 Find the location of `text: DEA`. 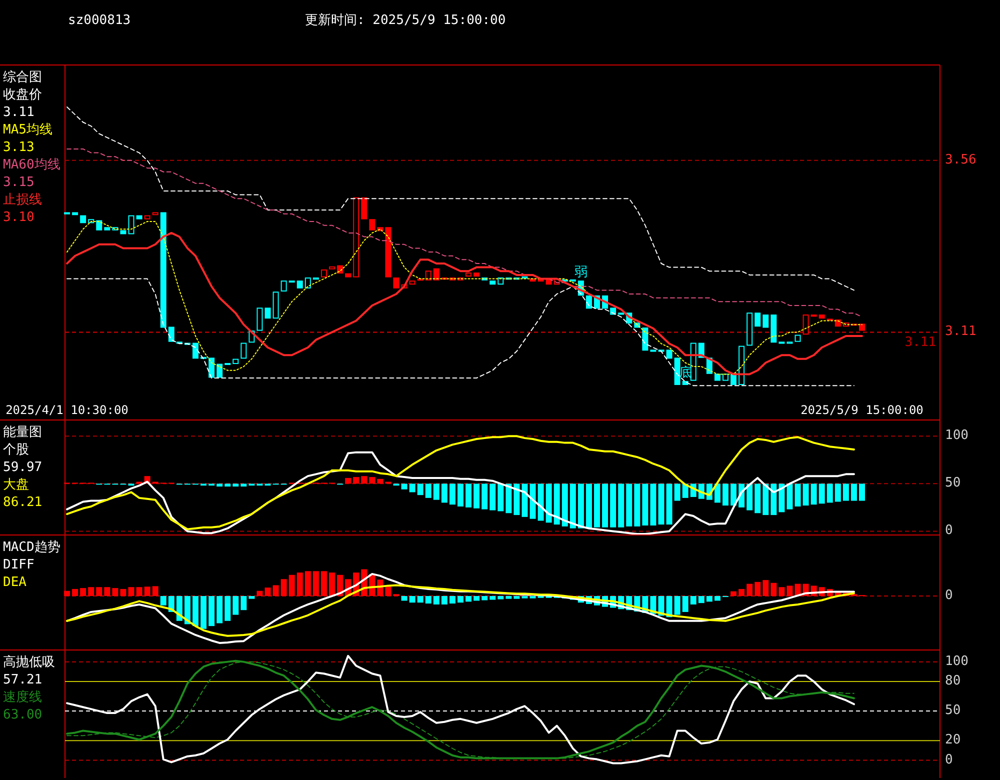

text: DEA is located at coordinates (15, 582).